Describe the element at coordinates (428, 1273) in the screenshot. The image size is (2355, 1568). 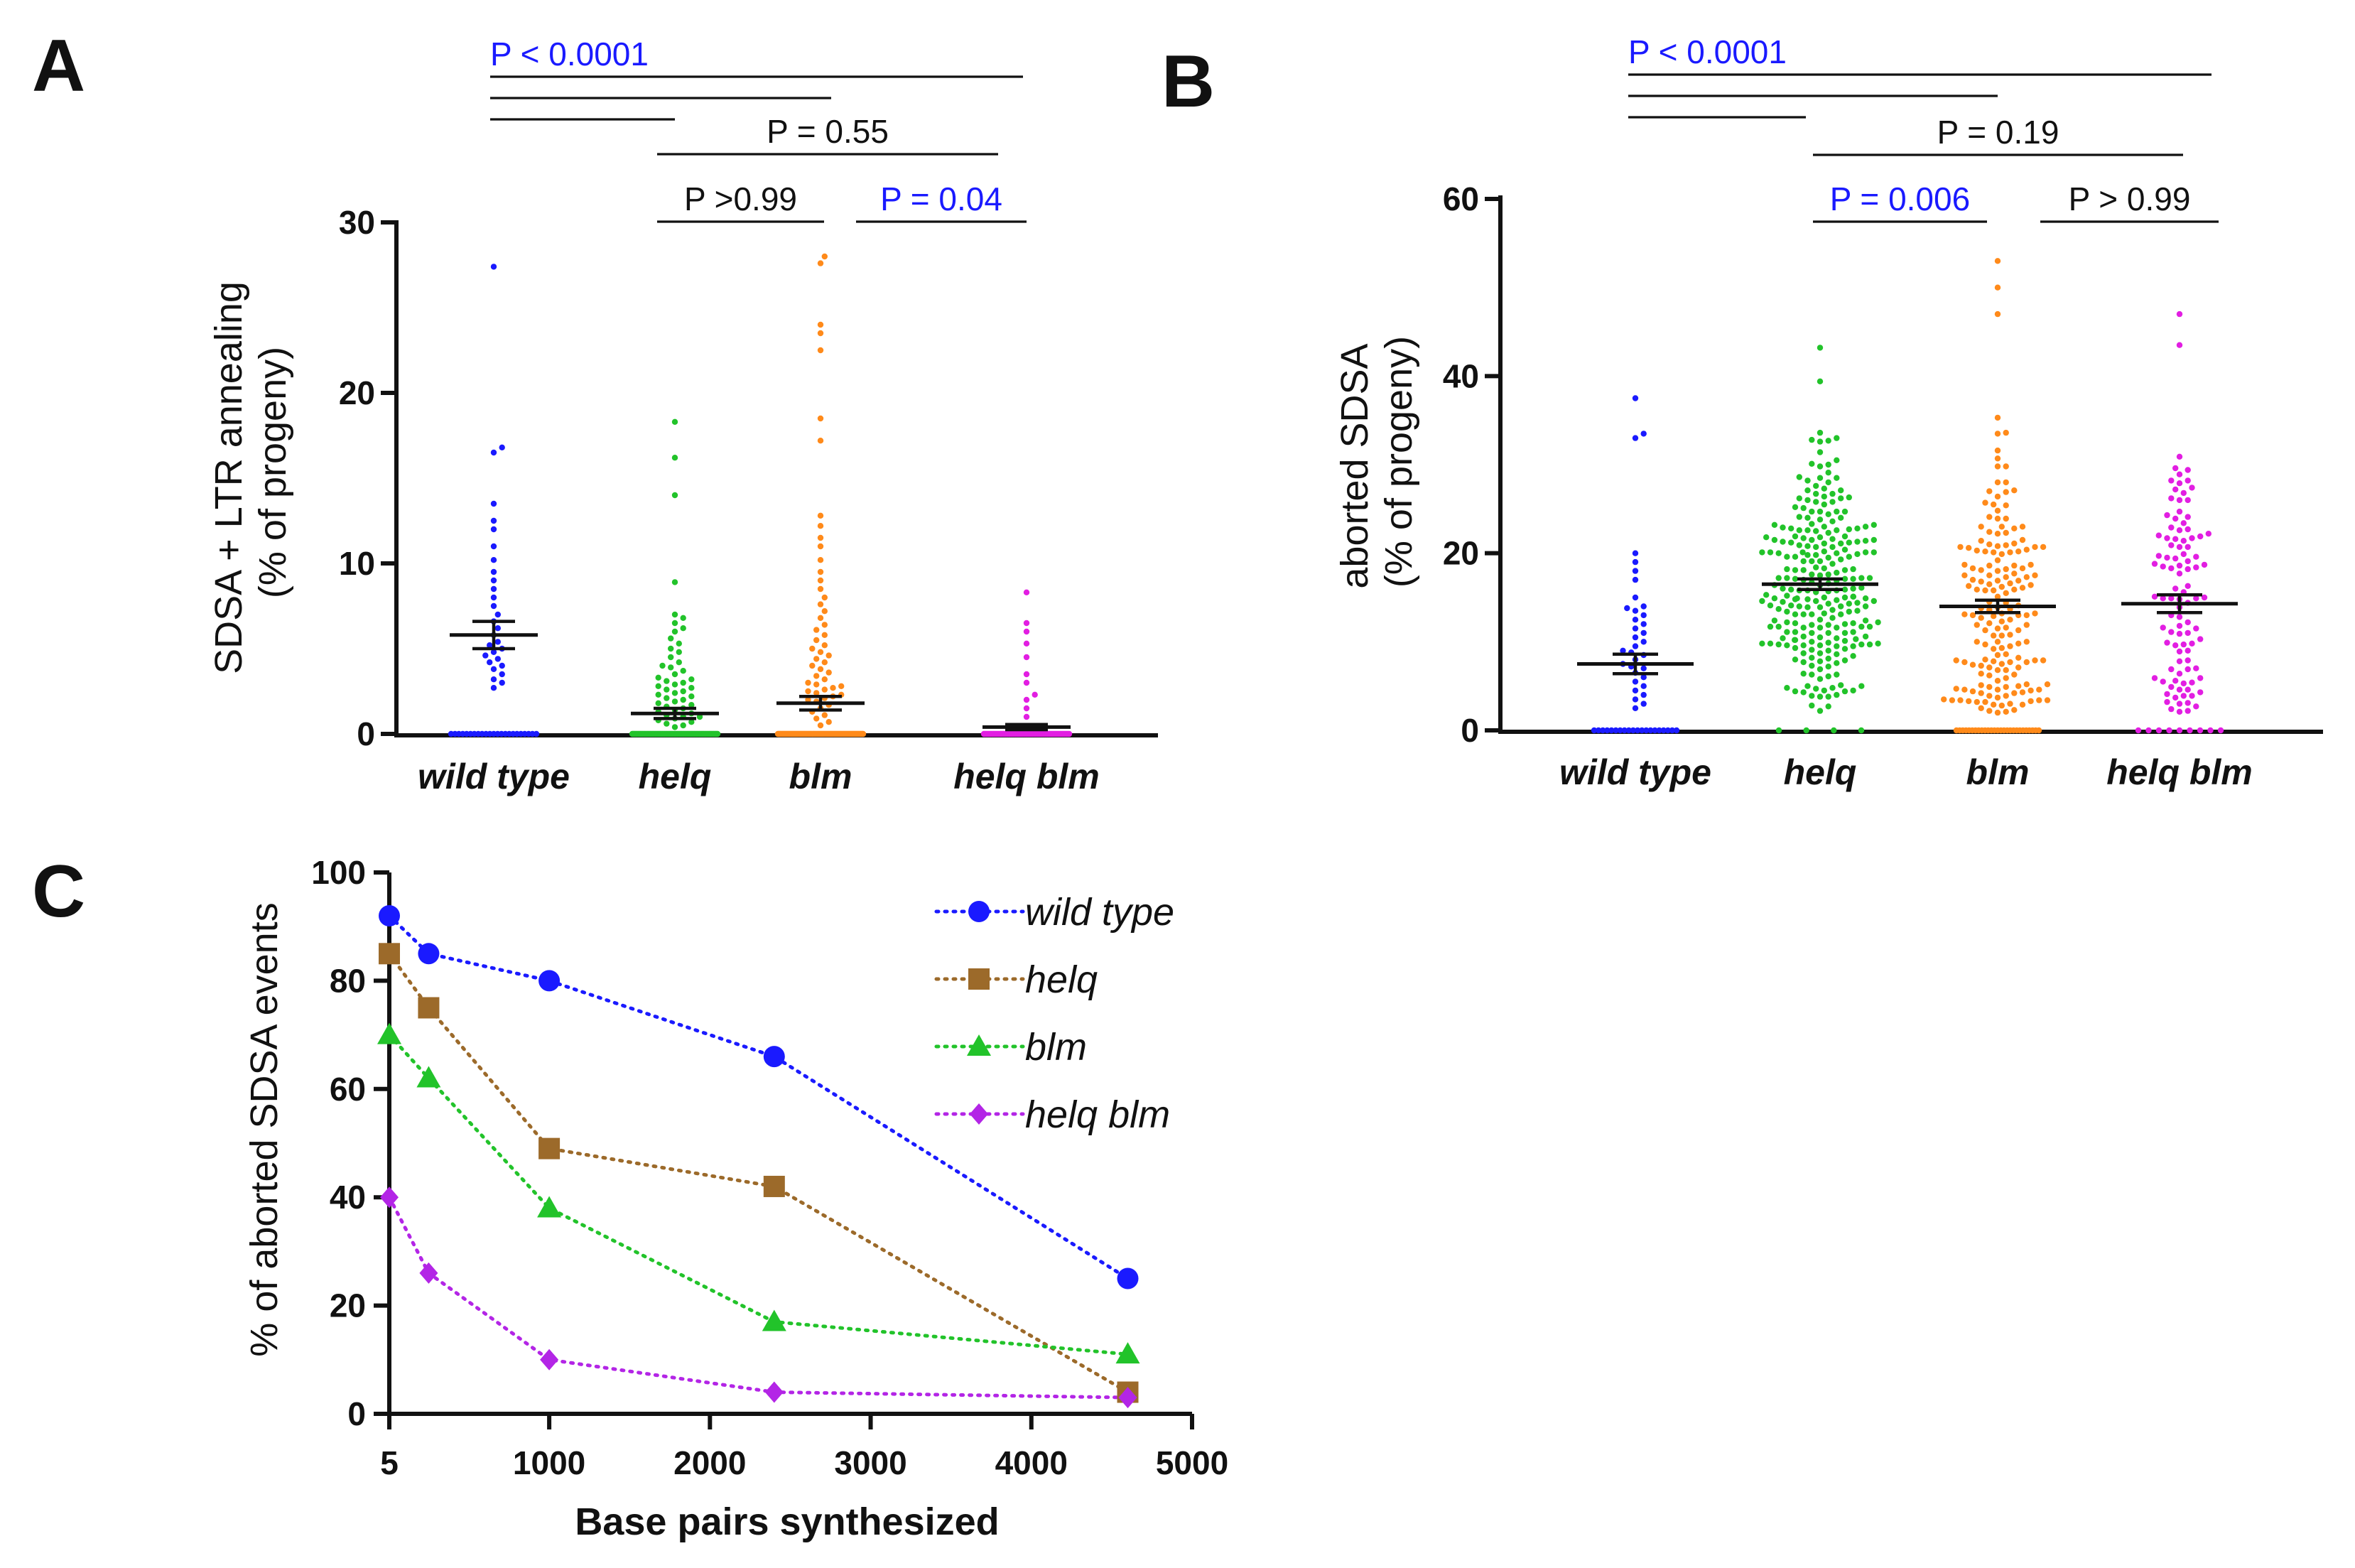
I see `panel-c-marker-helq-blm` at that location.